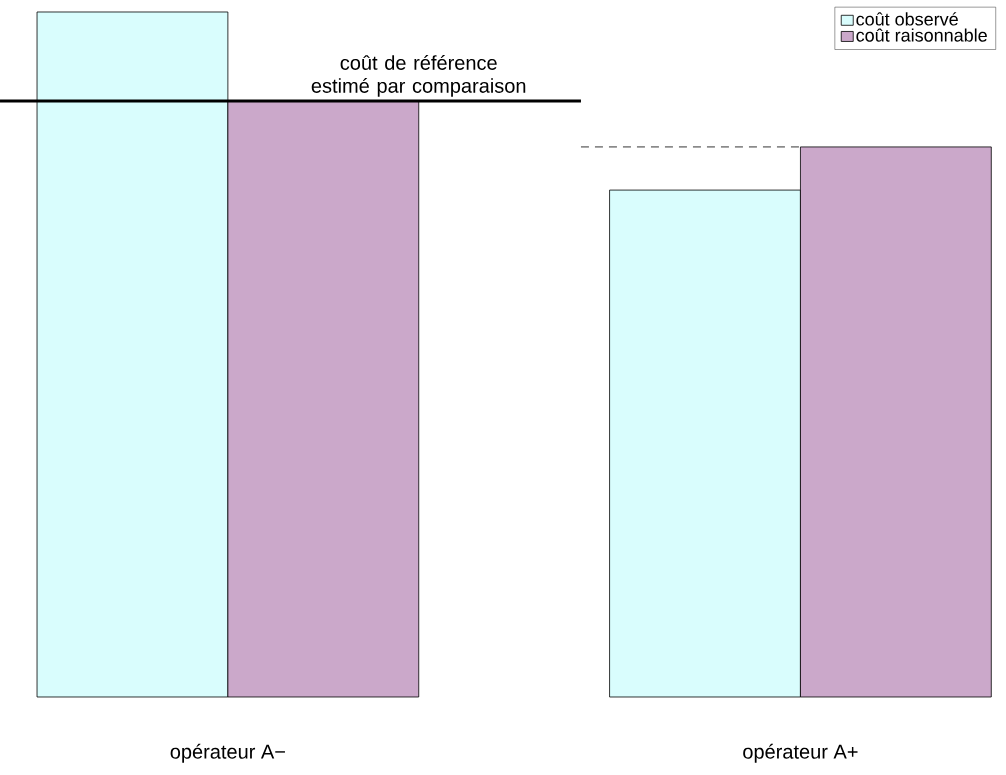 This screenshot has height=775, width=1006. What do you see at coordinates (907, 19) in the screenshot?
I see `legend-label: coût observé` at bounding box center [907, 19].